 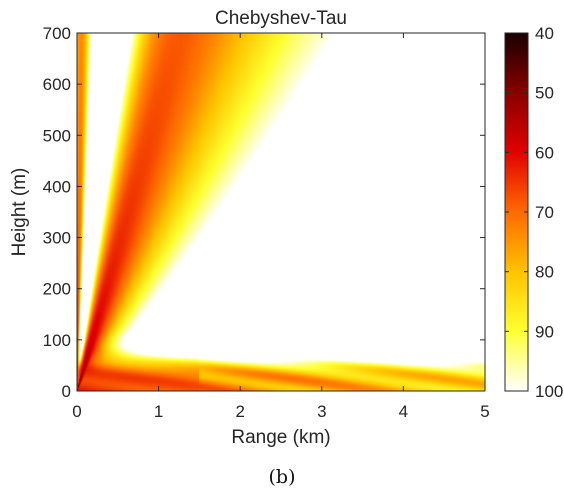 I want to click on colorbar-tick-label: 60, so click(x=544, y=152).